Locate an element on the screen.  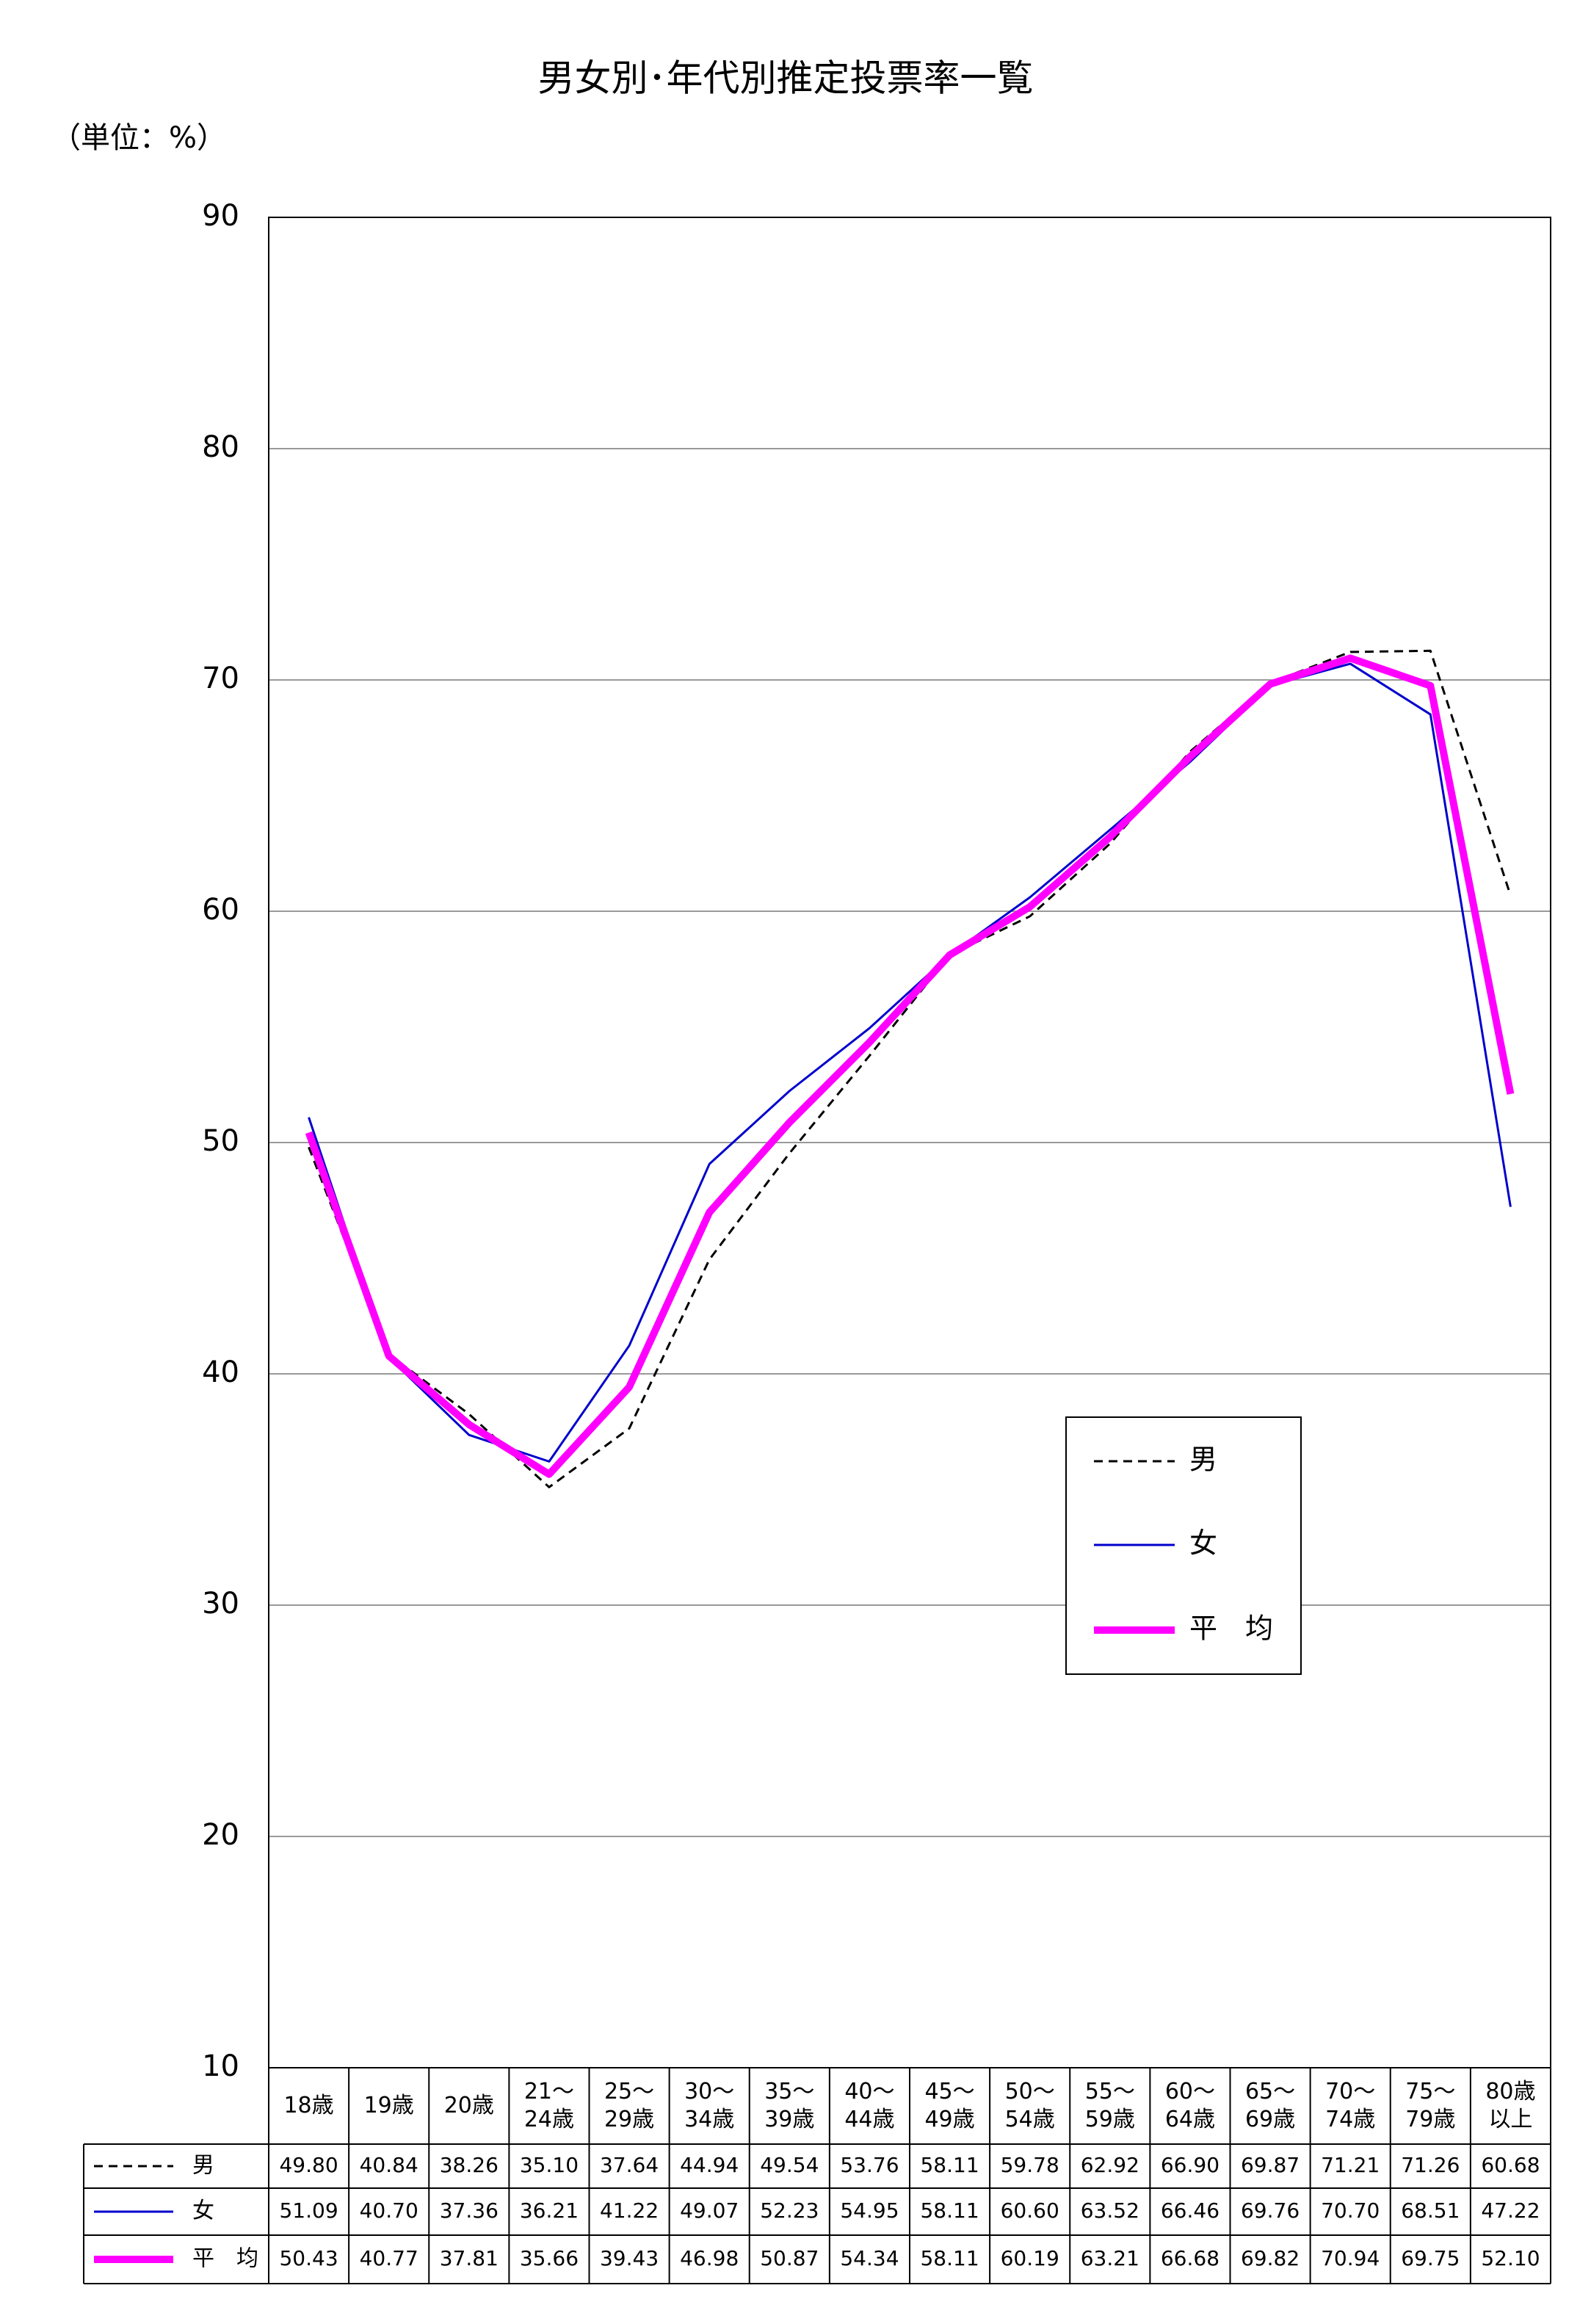
x-tick-label: 80歳以上 is located at coordinates (1510, 2105).